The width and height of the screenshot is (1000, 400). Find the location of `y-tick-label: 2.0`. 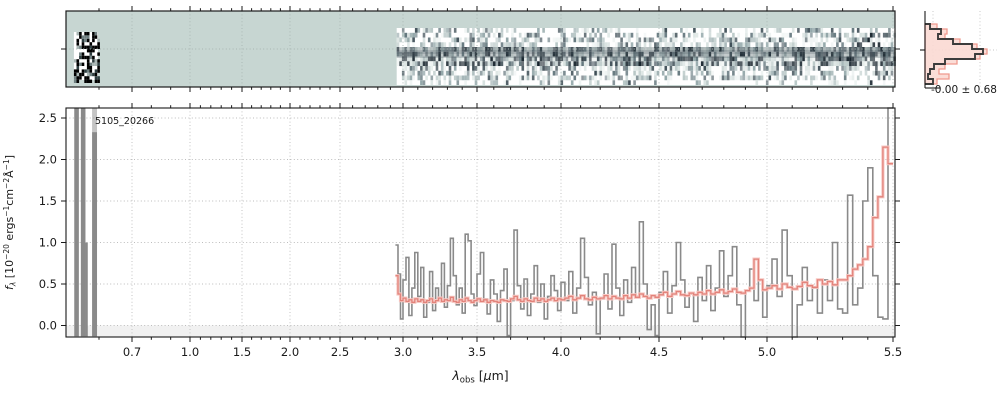

y-tick-label: 2.0 is located at coordinates (48, 160).